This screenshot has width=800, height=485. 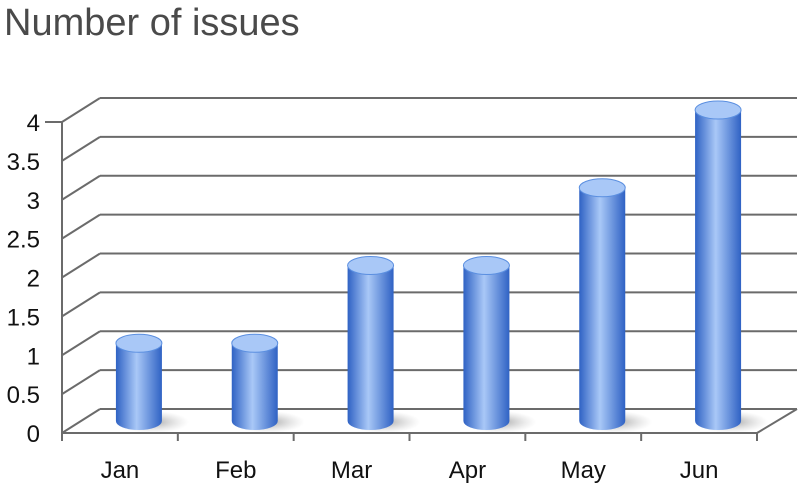 What do you see at coordinates (23, 279) in the screenshot?
I see `y-tick-labels: 0 0.5 1 1.5 2 2.5 3 3.5 4` at bounding box center [23, 279].